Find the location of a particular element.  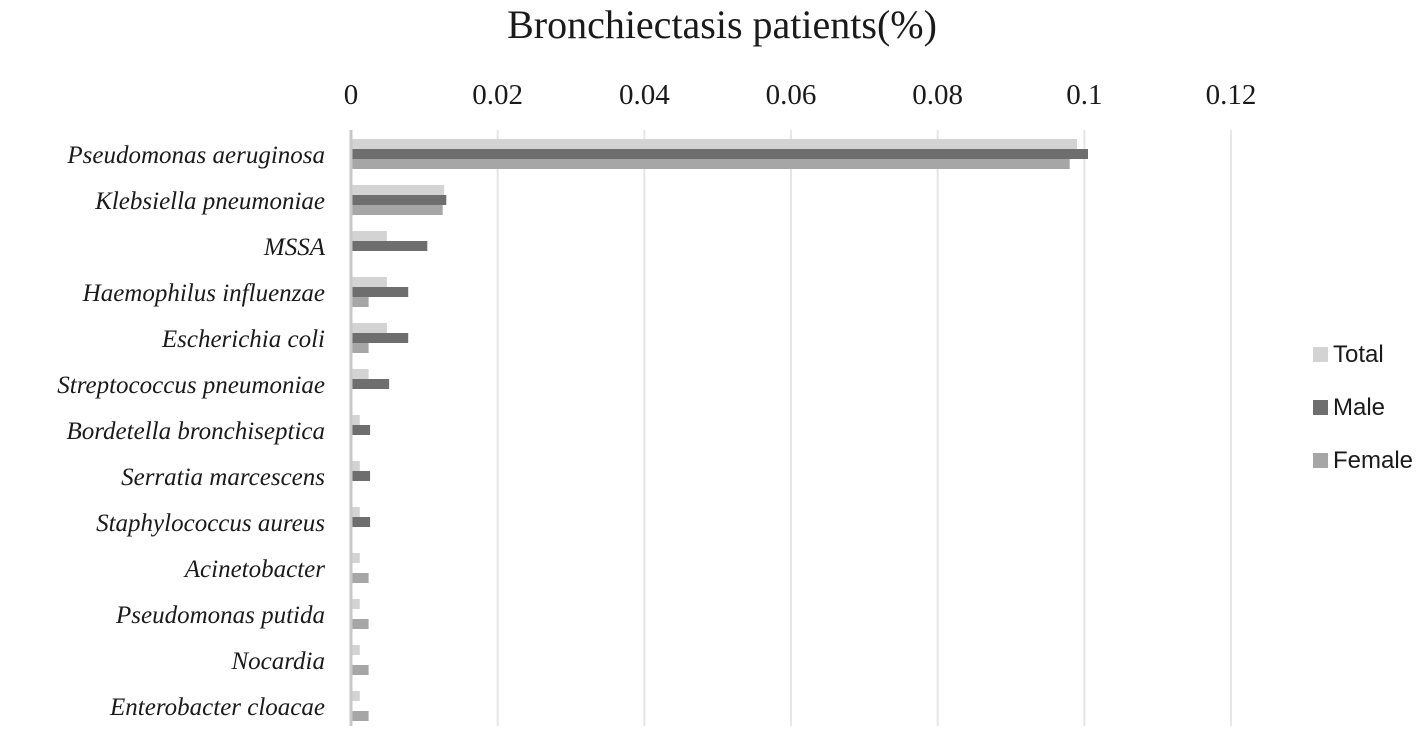

legend-swatch-female is located at coordinates (1320, 460).